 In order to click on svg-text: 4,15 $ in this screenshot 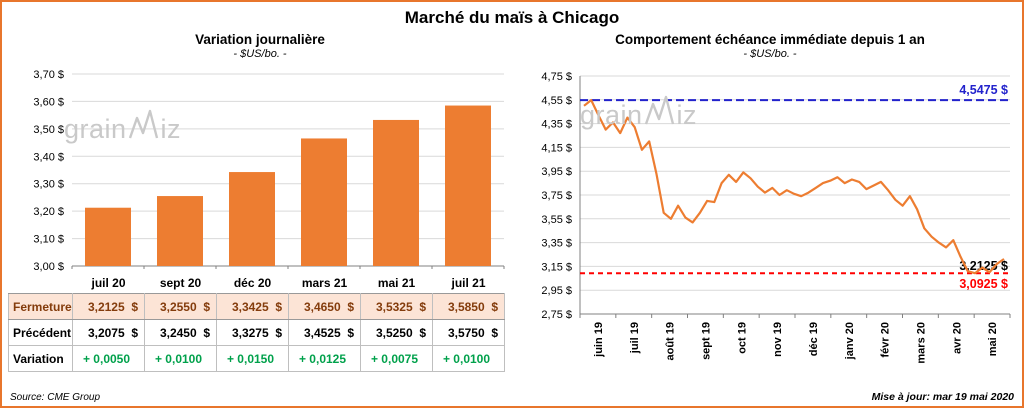, I will do `click(556, 148)`.